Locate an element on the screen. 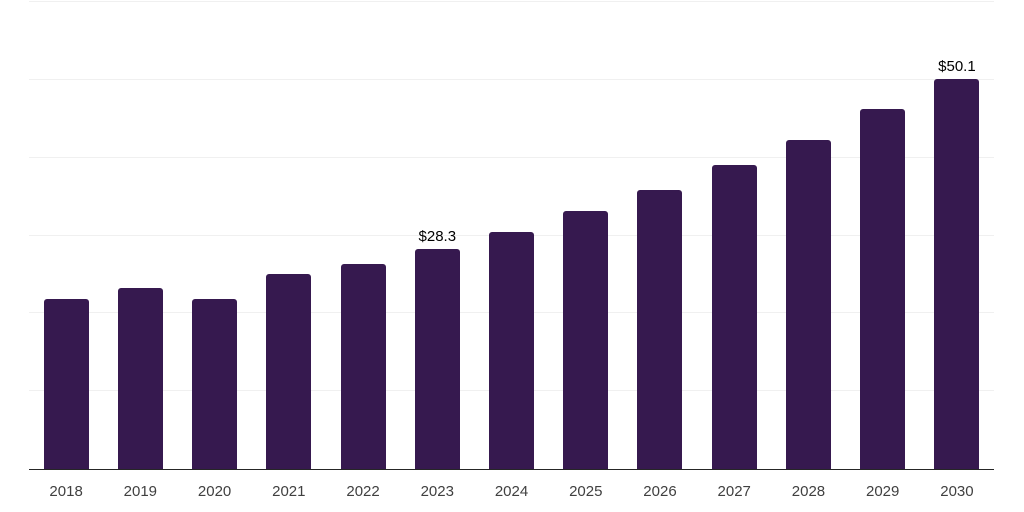 This screenshot has height=512, width=1024. x-tick-label-2024: 2024 is located at coordinates (511, 491).